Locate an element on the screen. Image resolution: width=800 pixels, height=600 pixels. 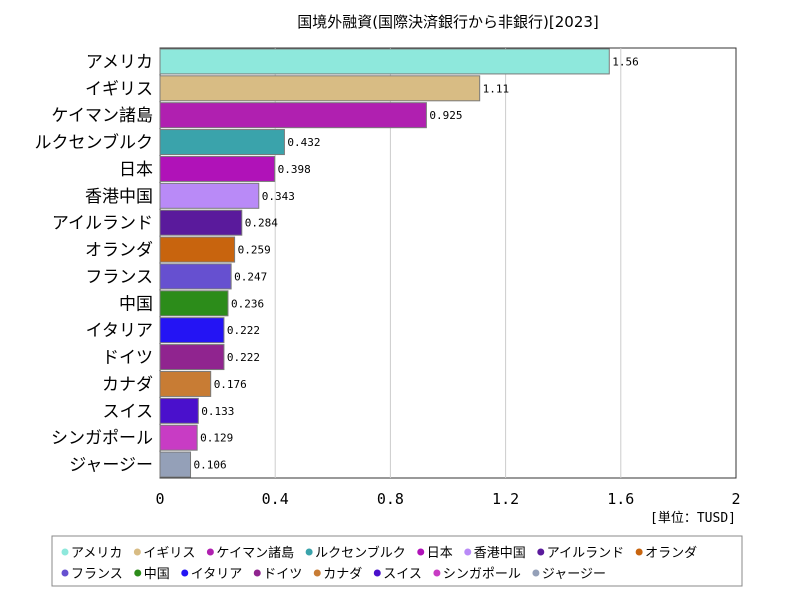
category-label: フランス is located at coordinates (119, 277).